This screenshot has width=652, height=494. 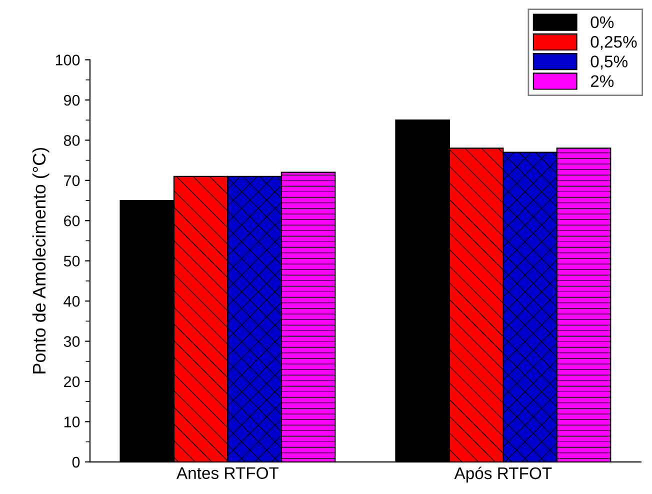 What do you see at coordinates (72, 261) in the screenshot?
I see `y-tick-label: 50` at bounding box center [72, 261].